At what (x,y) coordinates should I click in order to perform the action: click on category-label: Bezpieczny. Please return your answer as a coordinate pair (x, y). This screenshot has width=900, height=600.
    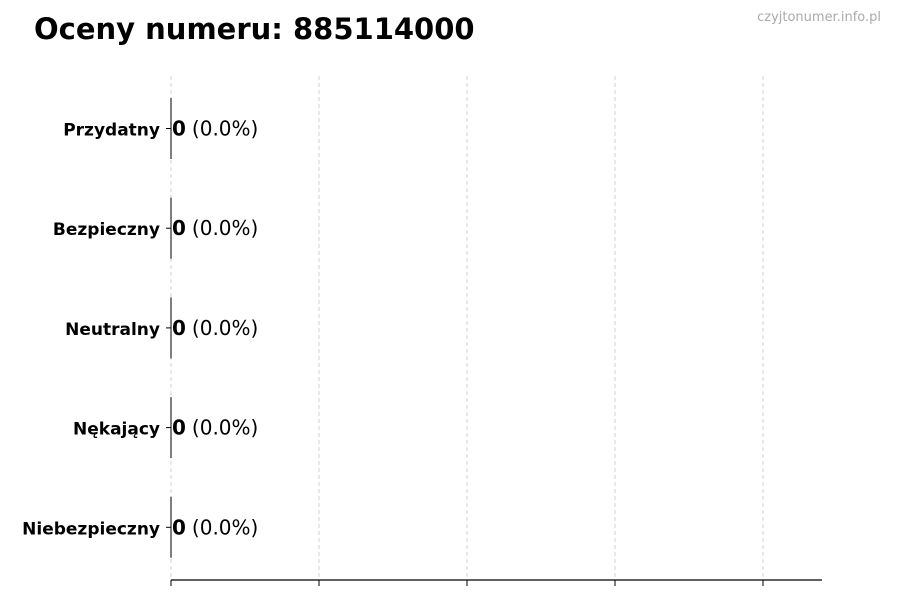
    Looking at the image, I should click on (106, 230).